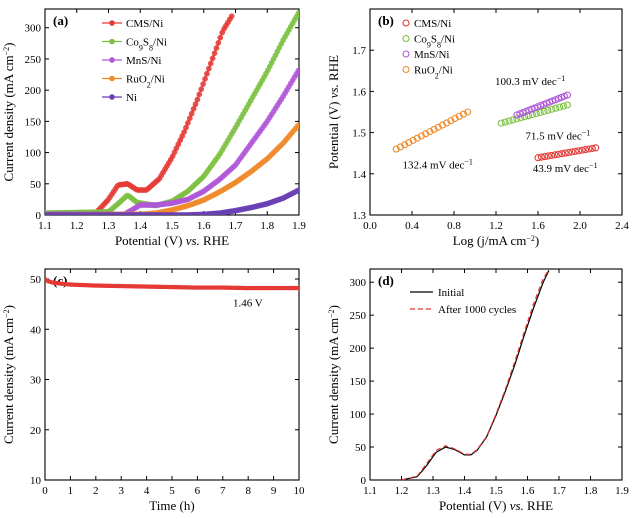 The width and height of the screenshot is (634, 519). Describe the element at coordinates (432, 24) in the screenshot. I see `legend-label: CMS/Ni` at that location.